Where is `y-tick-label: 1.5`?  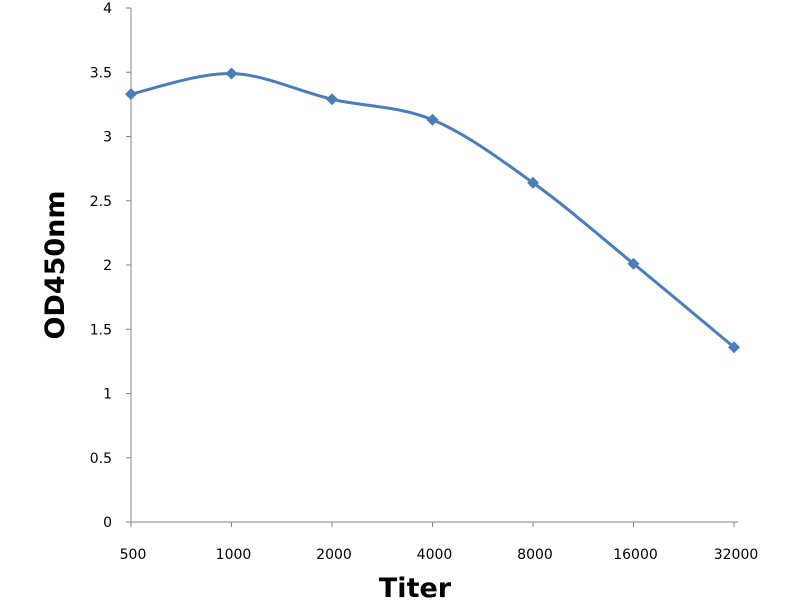
y-tick-label: 1.5 is located at coordinates (101, 330).